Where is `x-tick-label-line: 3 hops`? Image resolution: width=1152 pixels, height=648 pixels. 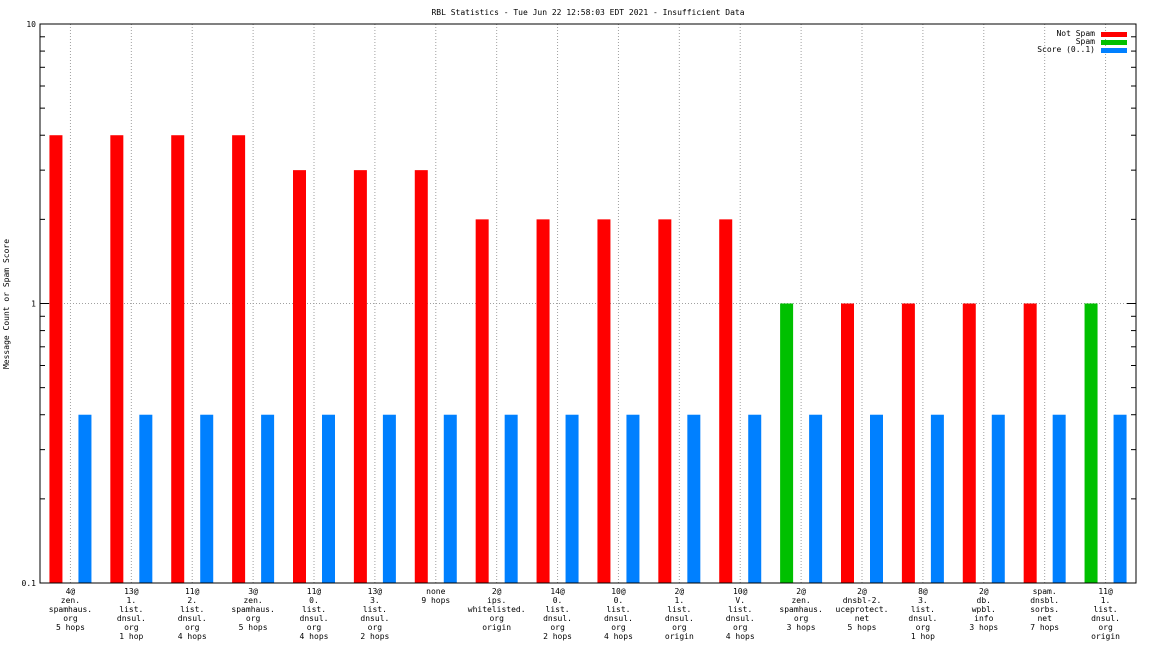
x-tick-label-line: 3 hops is located at coordinates (983, 627).